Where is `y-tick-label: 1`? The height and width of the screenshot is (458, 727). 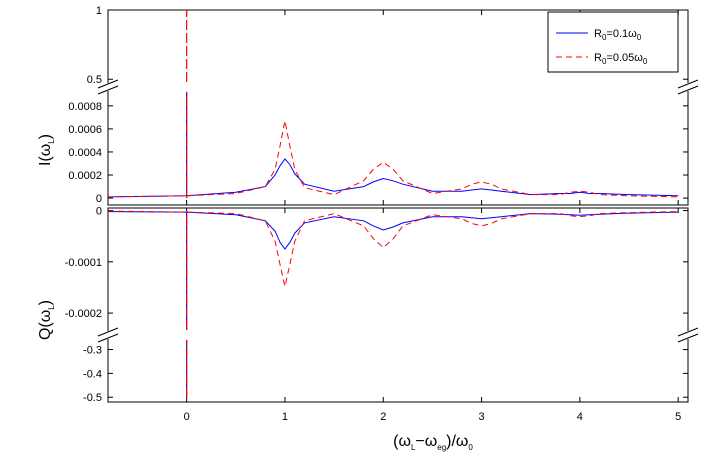
y-tick-label: 1 is located at coordinates (99, 11).